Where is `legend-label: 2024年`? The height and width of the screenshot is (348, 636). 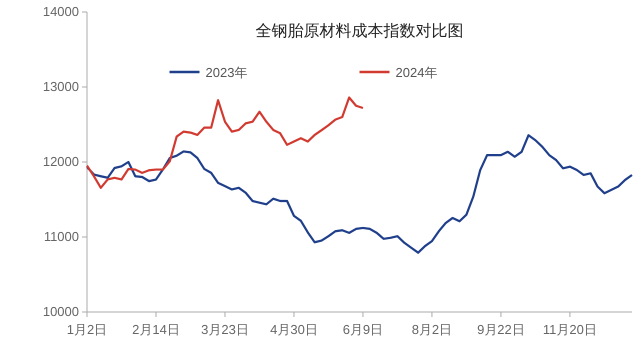 legend-label: 2024年 is located at coordinates (417, 72).